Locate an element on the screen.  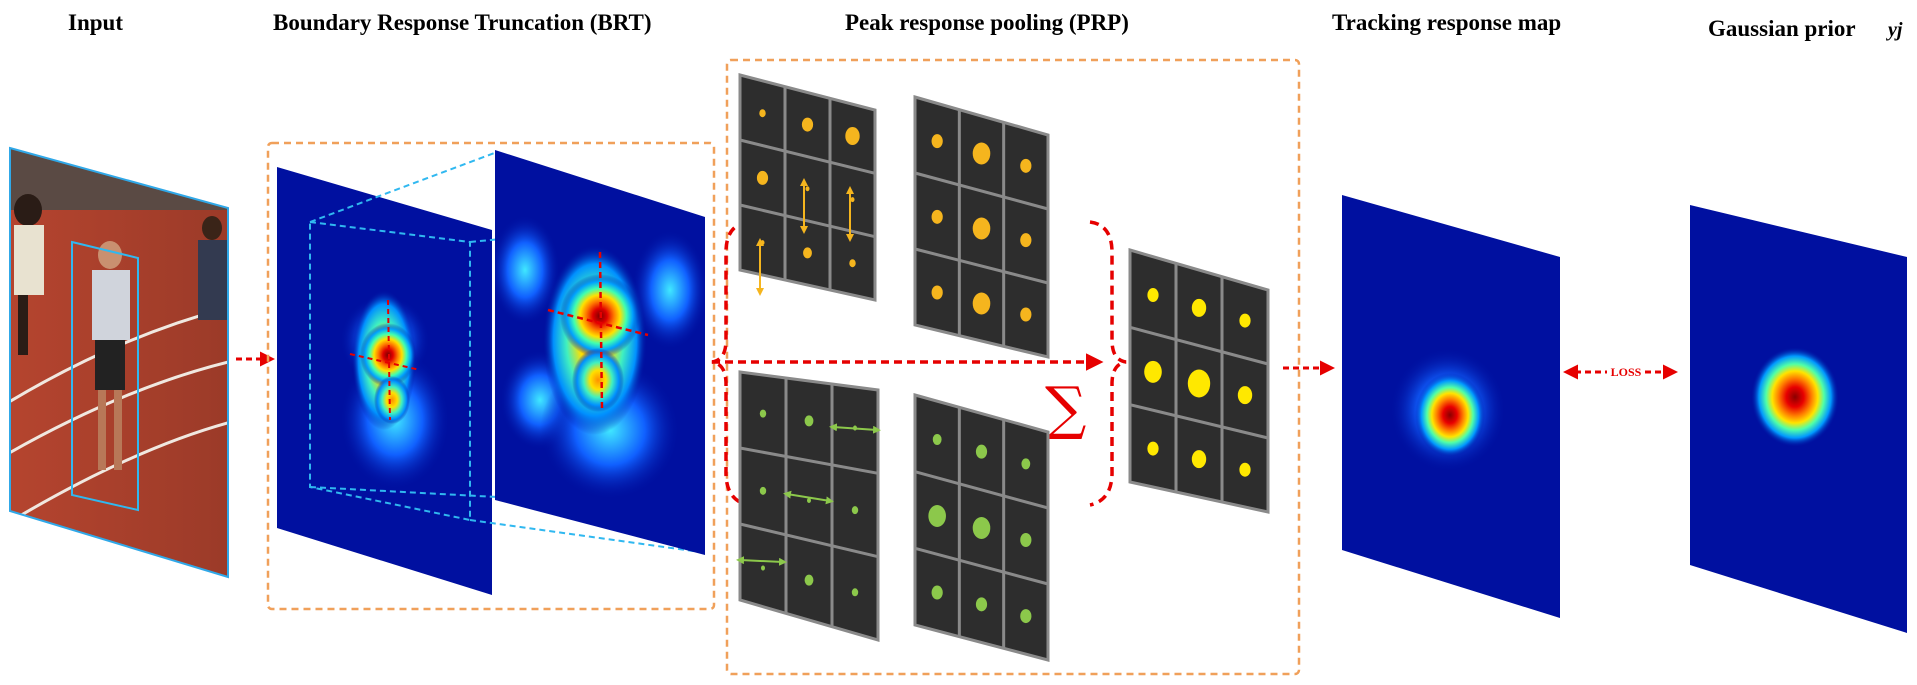
loss-label-bg is located at coordinates (1626, 371).